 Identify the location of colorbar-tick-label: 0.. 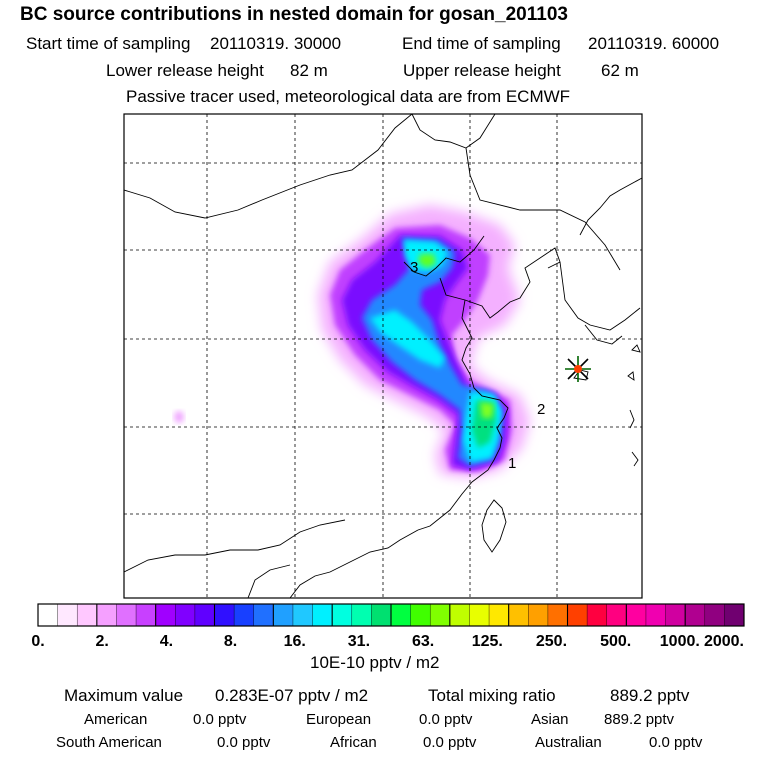
(37, 641).